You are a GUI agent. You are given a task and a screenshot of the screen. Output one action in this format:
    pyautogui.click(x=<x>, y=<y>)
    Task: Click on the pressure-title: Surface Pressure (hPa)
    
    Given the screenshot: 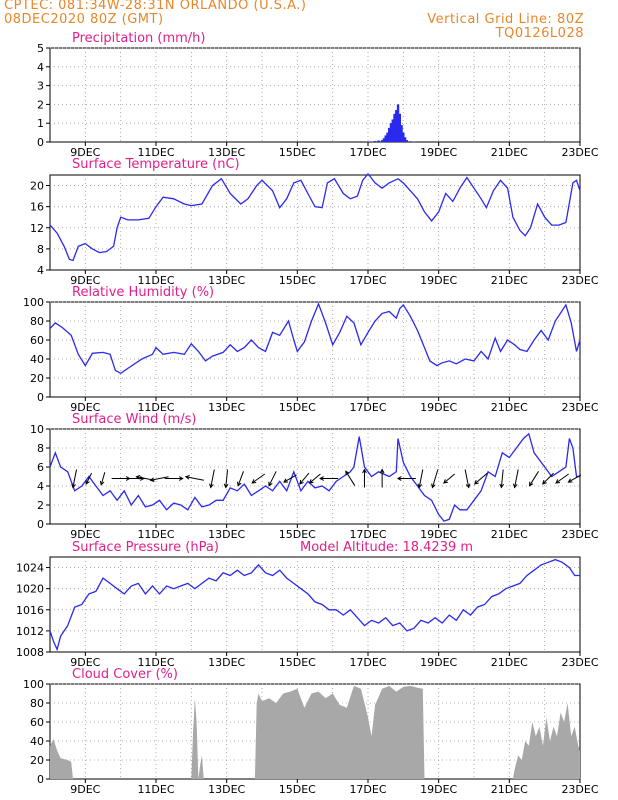 What is the action you would take?
    pyautogui.click(x=145, y=547)
    